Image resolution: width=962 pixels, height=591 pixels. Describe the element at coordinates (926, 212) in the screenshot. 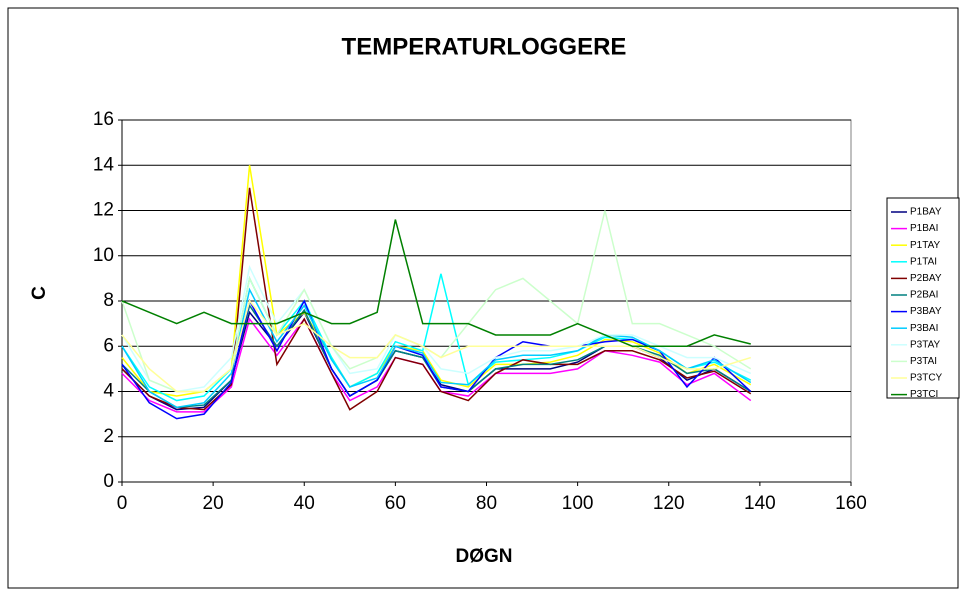

I see `legend-label: P1BAY` at that location.